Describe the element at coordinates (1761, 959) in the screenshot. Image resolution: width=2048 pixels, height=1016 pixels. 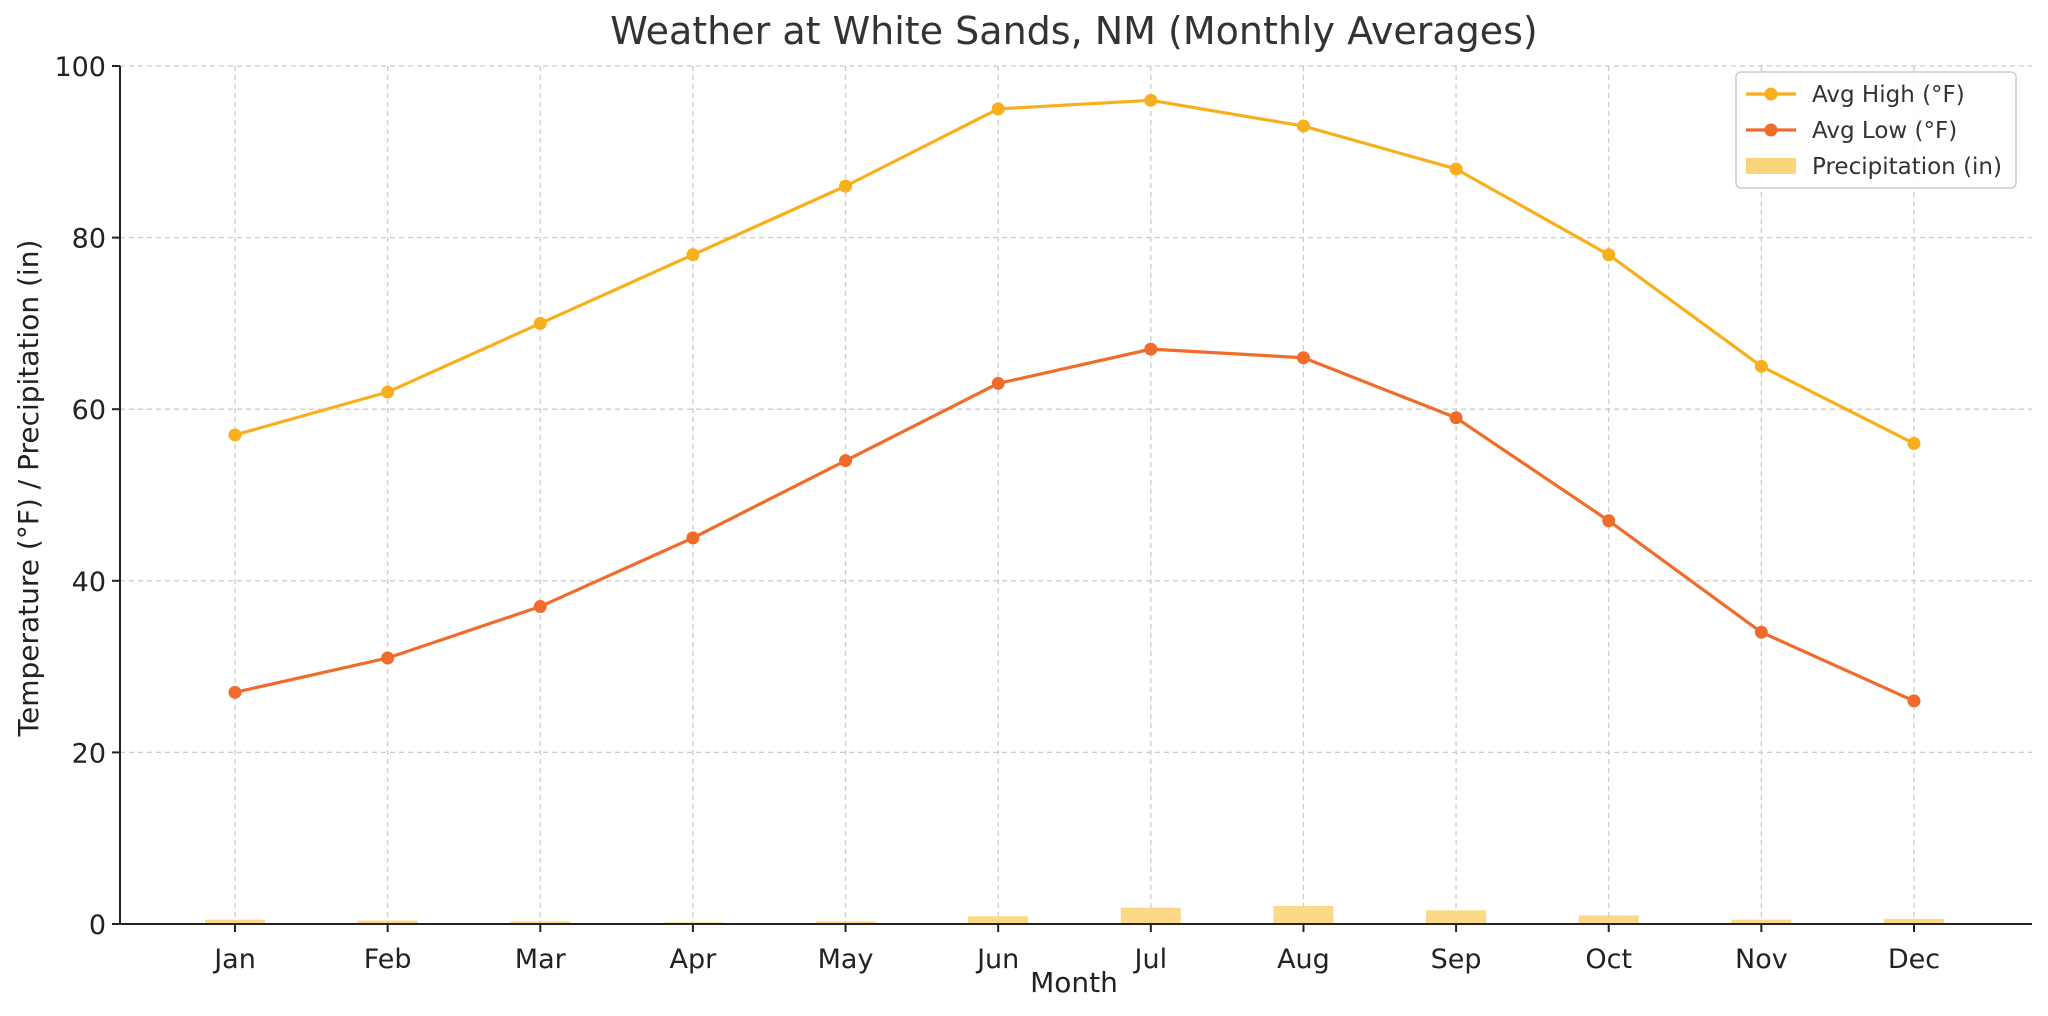
I see `x-tick-label: Nov` at that location.